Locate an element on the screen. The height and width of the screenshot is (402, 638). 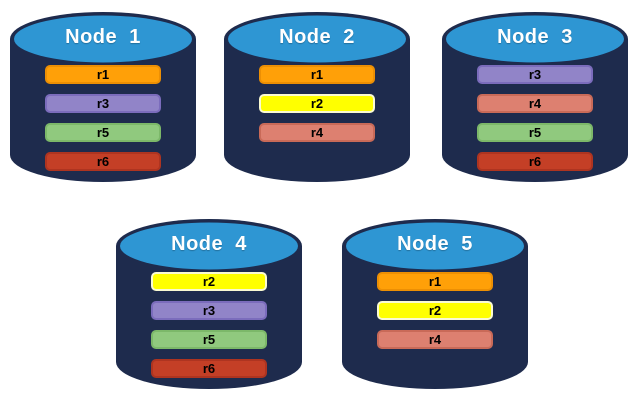
replica-list: r1 r3 r5 r6 is located at coordinates (103, 118).